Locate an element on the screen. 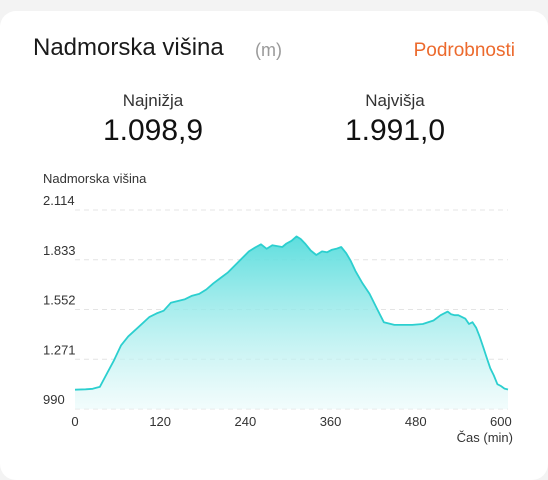  max-elevation-value: 1.991,0 is located at coordinates (395, 130).